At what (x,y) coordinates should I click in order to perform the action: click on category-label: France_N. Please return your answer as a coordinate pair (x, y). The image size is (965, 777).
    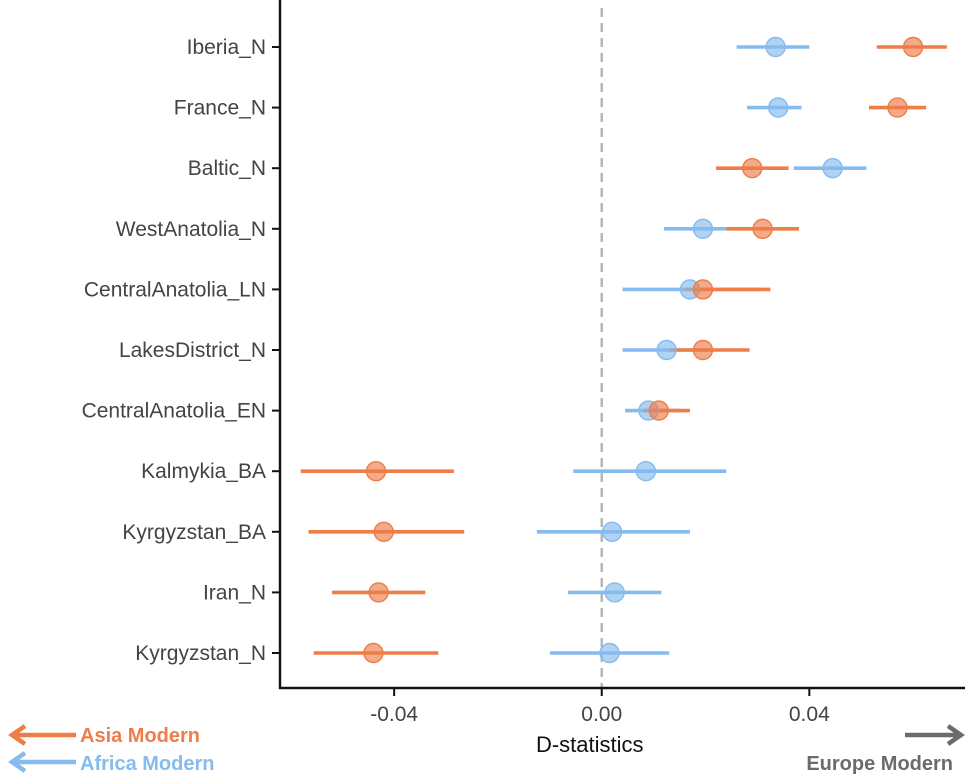
    Looking at the image, I should click on (220, 108).